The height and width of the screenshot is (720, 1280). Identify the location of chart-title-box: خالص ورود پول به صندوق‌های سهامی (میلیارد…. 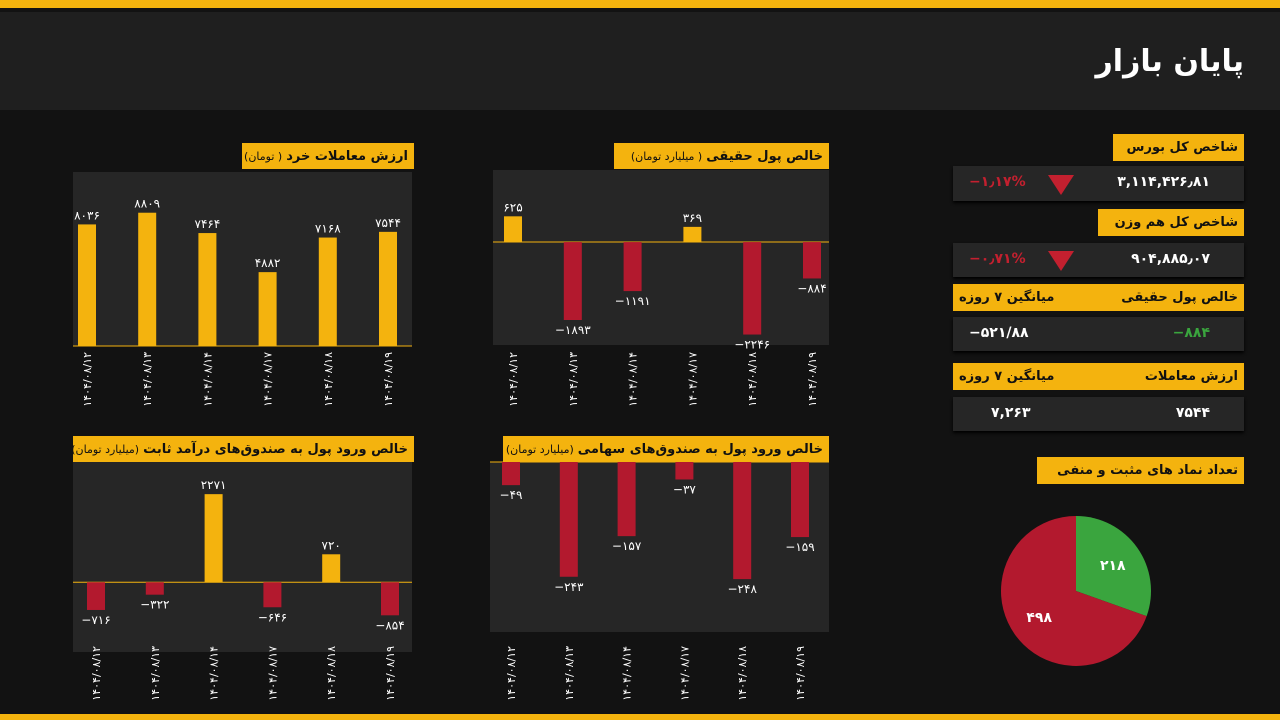
(666, 449).